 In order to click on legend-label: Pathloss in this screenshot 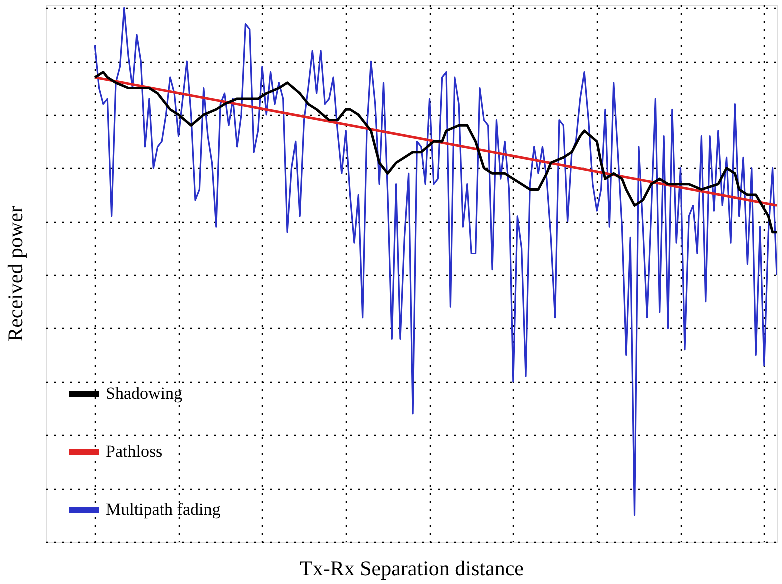, I will do `click(134, 451)`.